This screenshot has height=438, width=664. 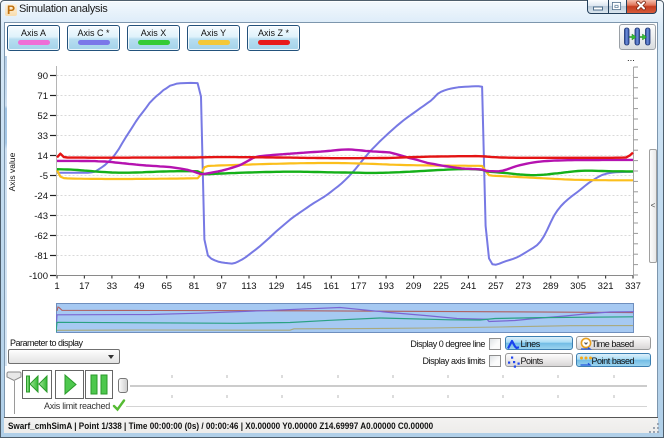 I want to click on svg-text: 1, so click(x=56, y=286).